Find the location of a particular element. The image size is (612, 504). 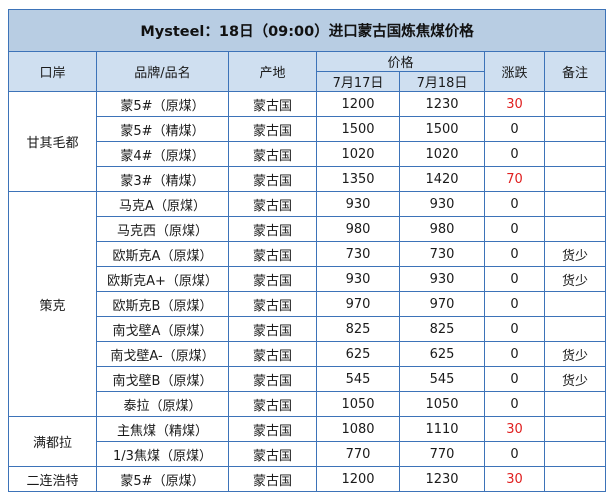

price-date-2-cell: 1230 is located at coordinates (442, 479).